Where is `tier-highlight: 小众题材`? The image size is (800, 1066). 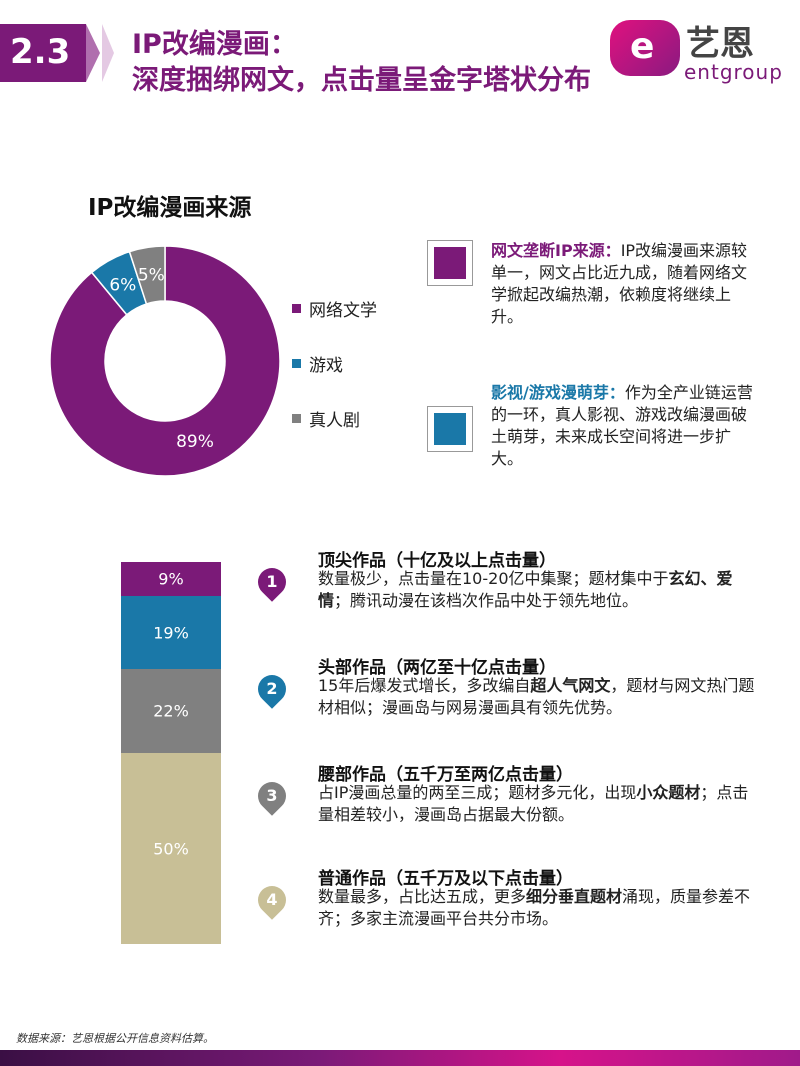 tier-highlight: 小众题材 is located at coordinates (668, 792).